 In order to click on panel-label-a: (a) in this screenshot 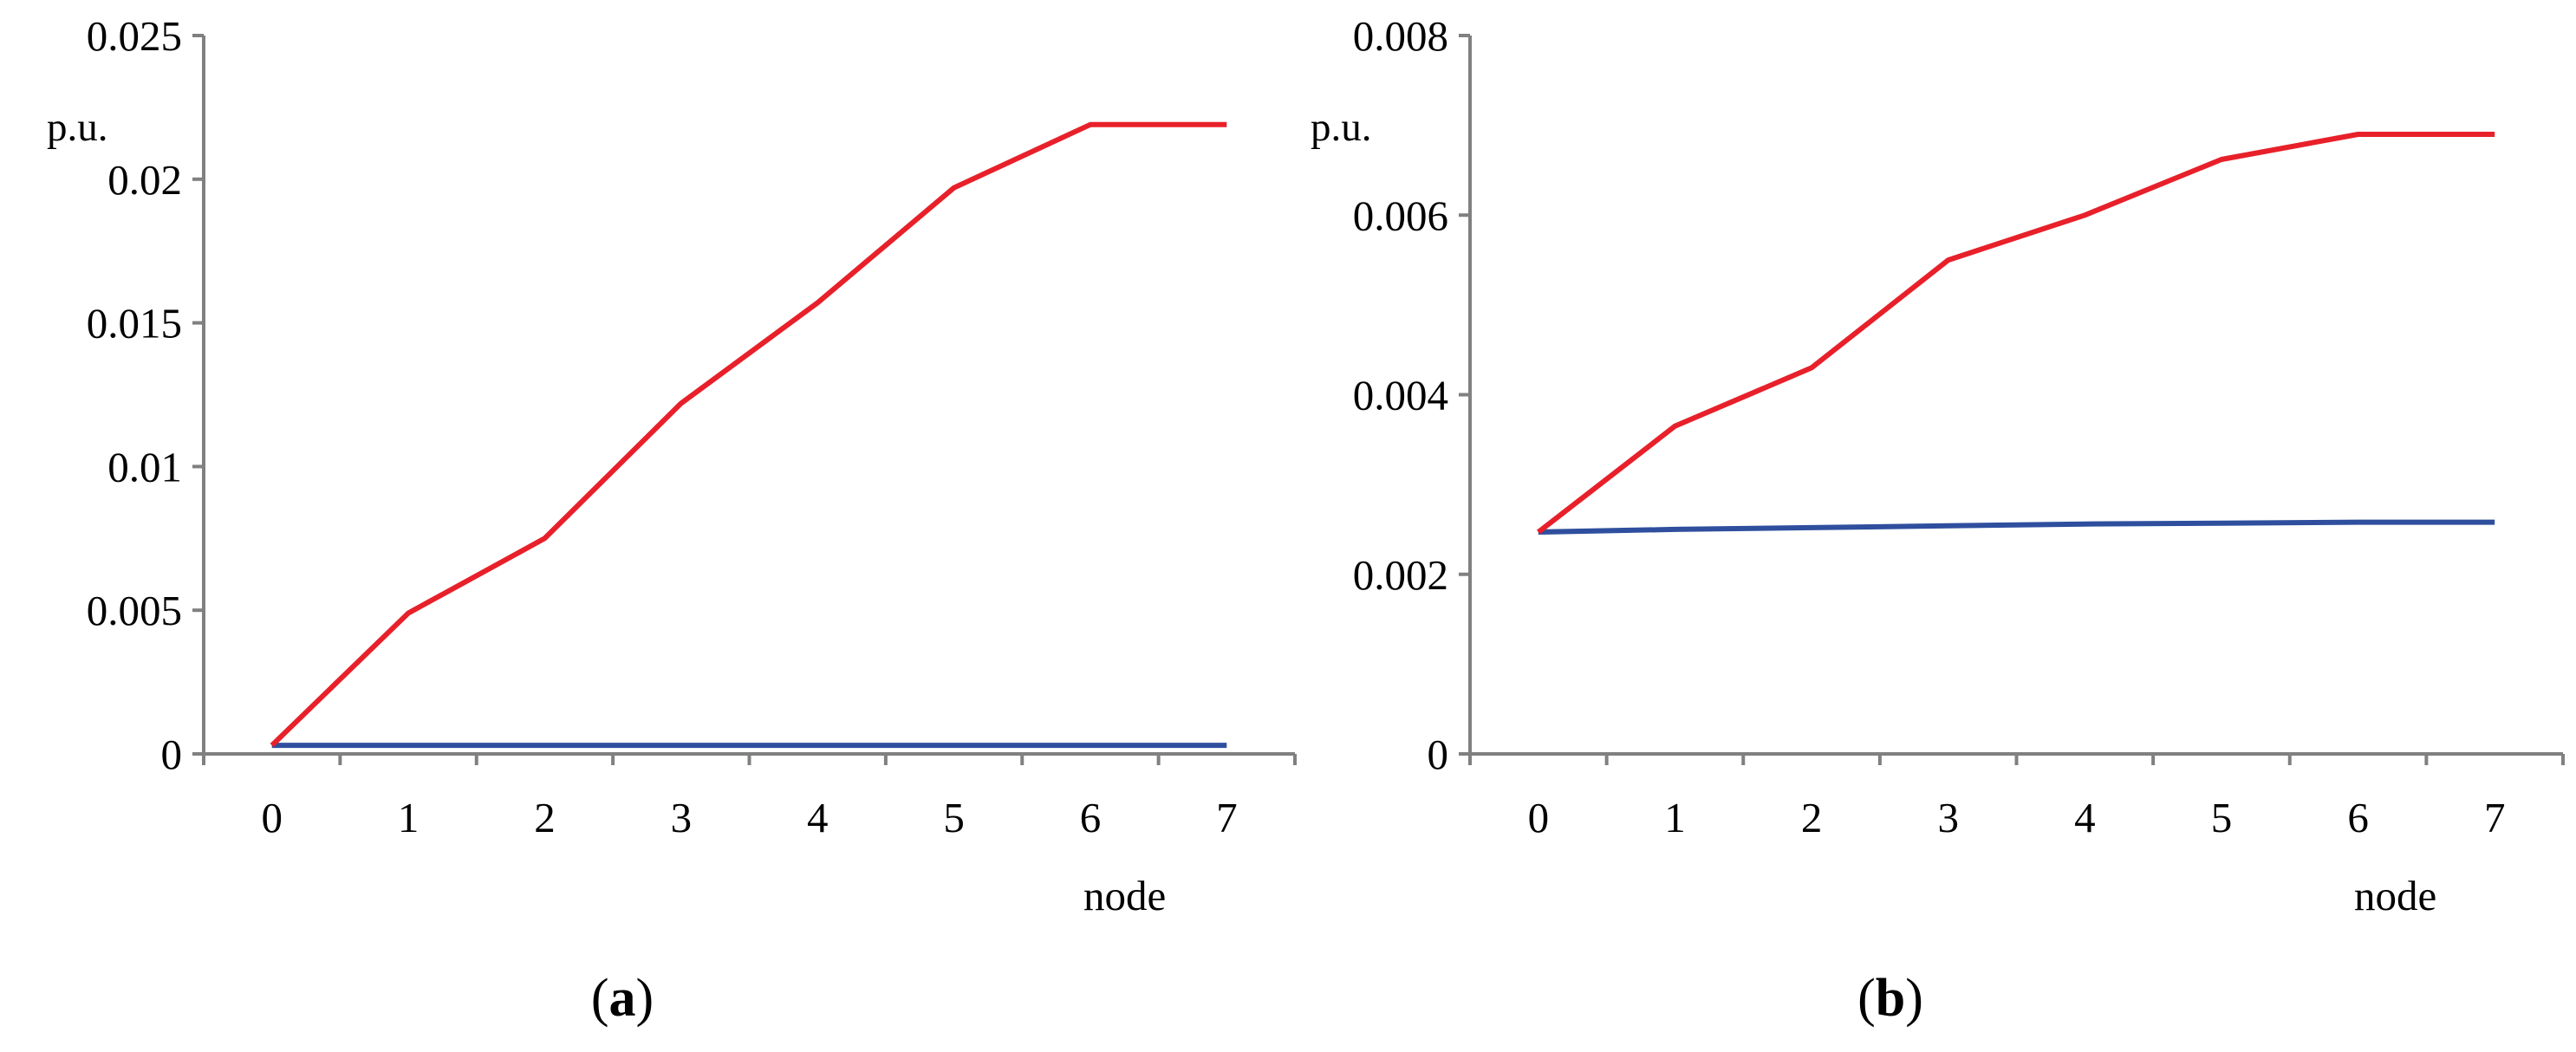, I will do `click(622, 998)`.